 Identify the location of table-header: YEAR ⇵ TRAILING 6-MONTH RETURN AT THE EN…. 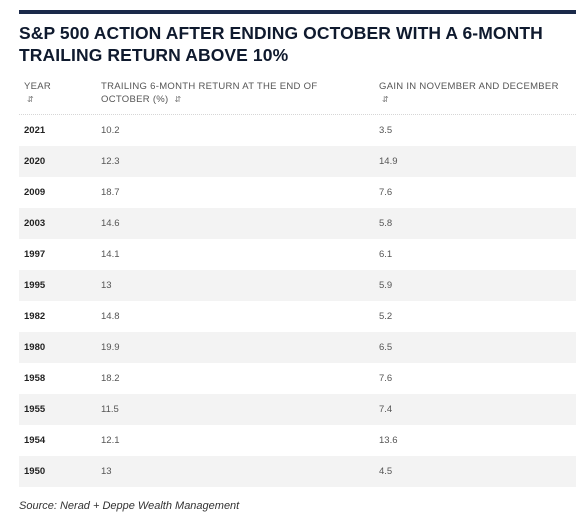
(297, 95).